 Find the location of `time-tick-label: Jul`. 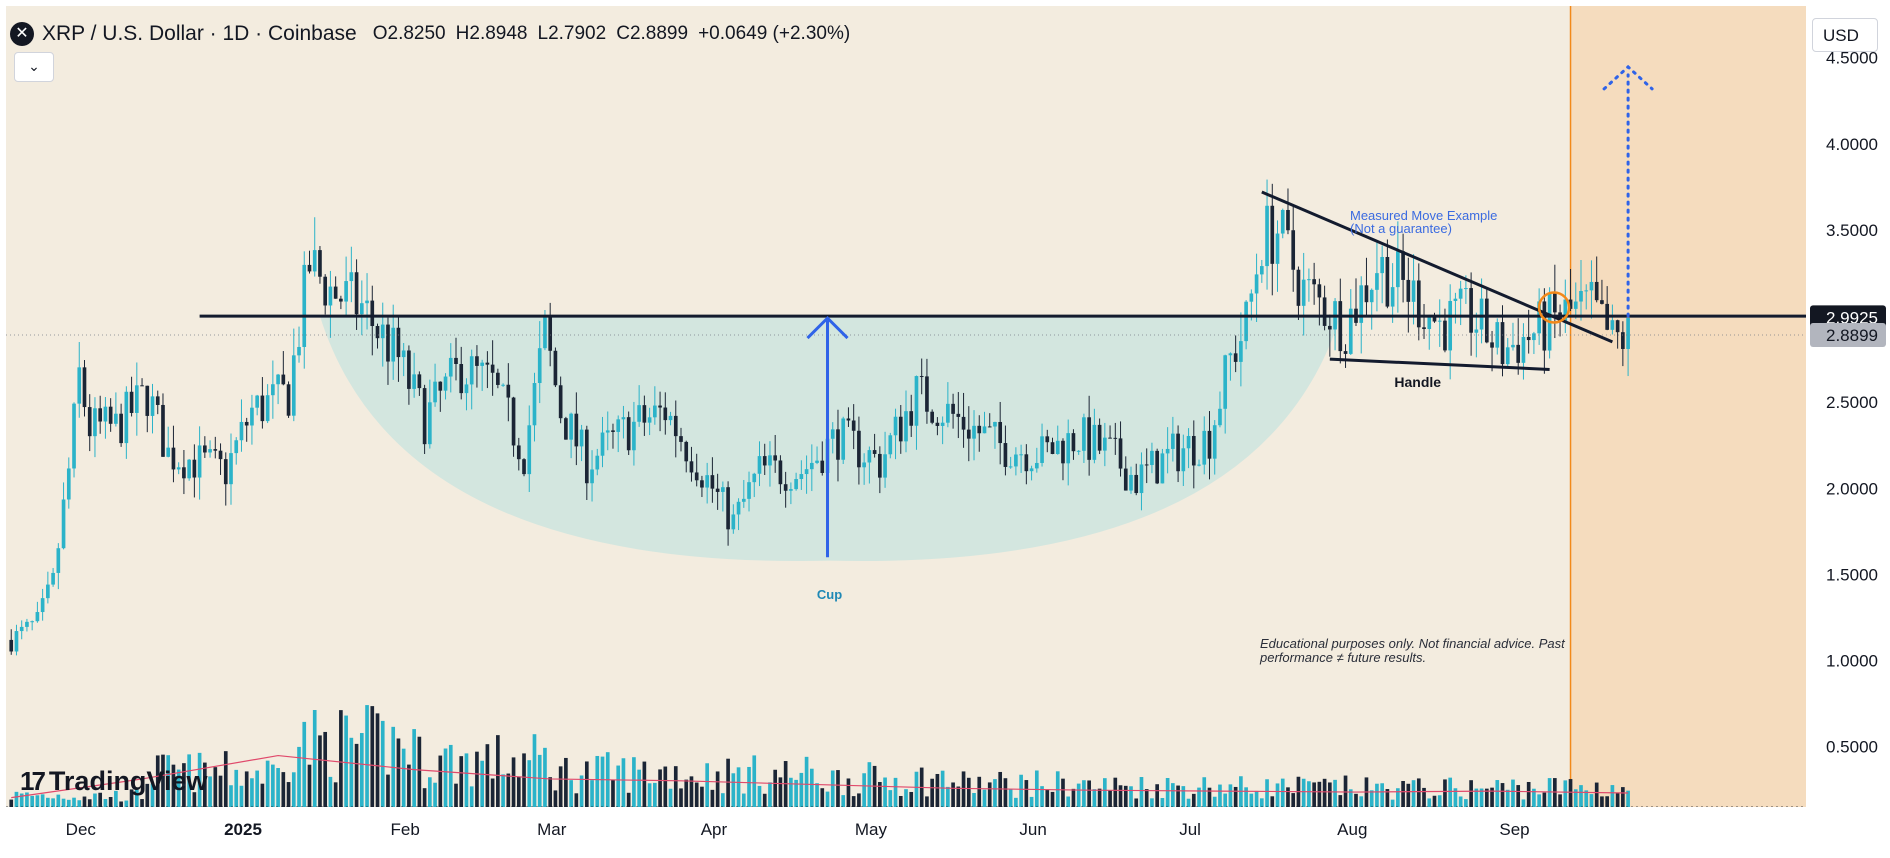

time-tick-label: Jul is located at coordinates (1190, 829).